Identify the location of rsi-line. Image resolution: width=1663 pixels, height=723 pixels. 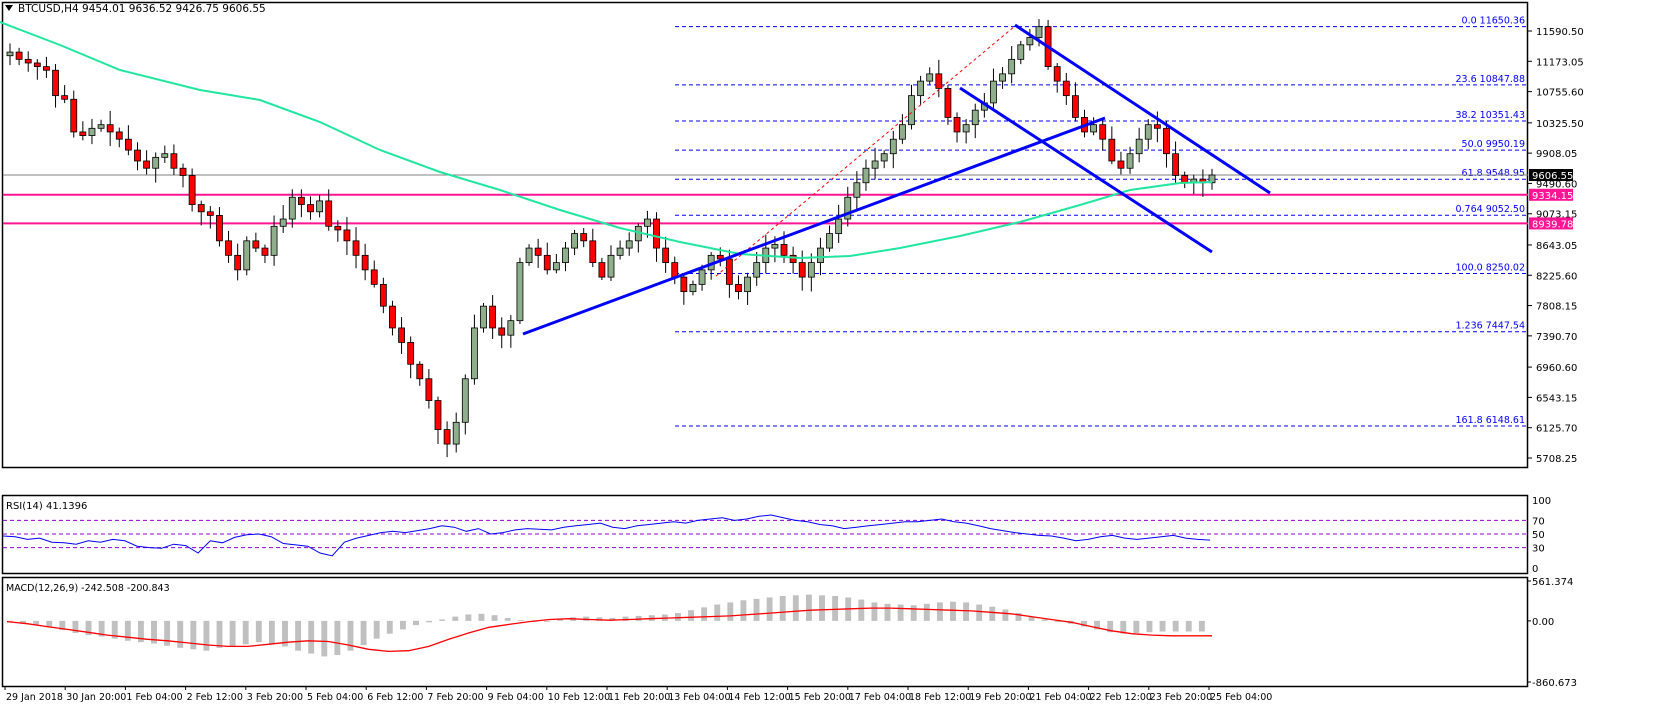
(606, 535).